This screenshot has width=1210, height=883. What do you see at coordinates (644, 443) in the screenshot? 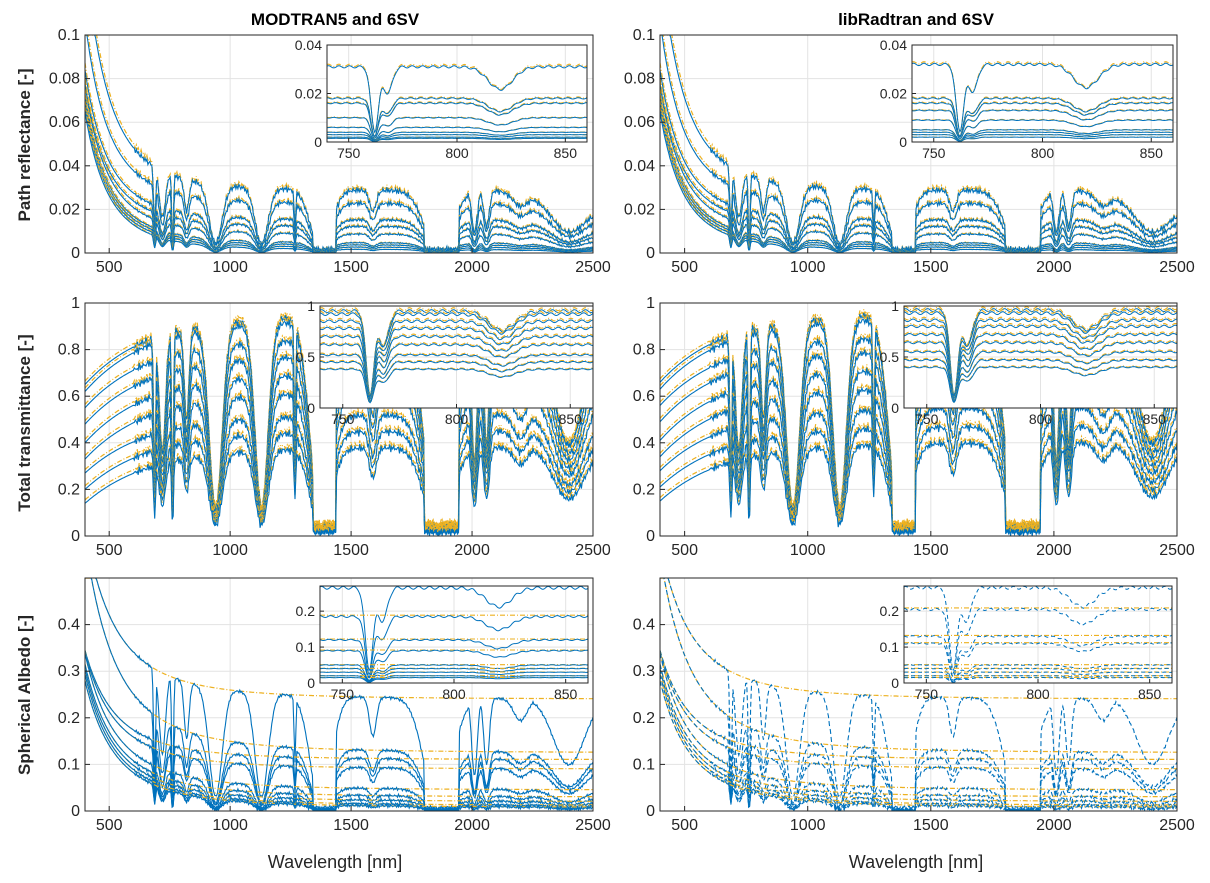
I see `panel-3-ytick-label-2: 0.4` at bounding box center [644, 443].